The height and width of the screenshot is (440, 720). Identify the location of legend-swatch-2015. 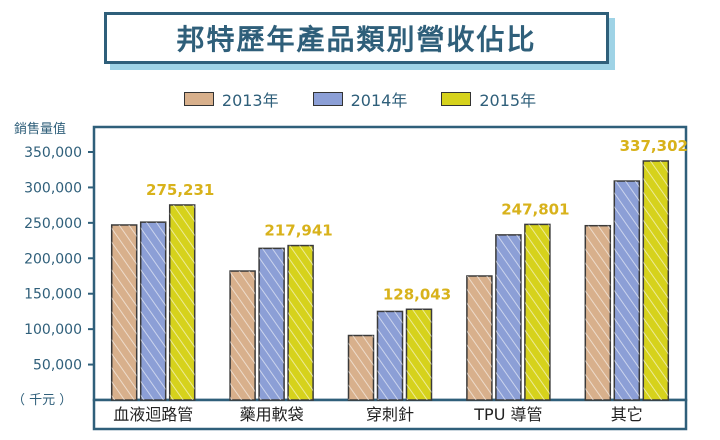
(456, 99).